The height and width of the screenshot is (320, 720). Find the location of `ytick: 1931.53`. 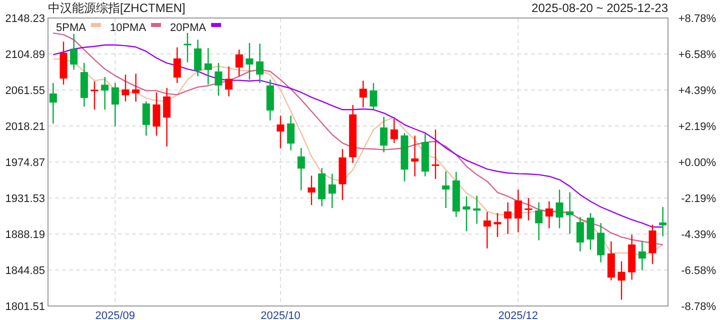

ytick: 1931.53 is located at coordinates (25, 199).